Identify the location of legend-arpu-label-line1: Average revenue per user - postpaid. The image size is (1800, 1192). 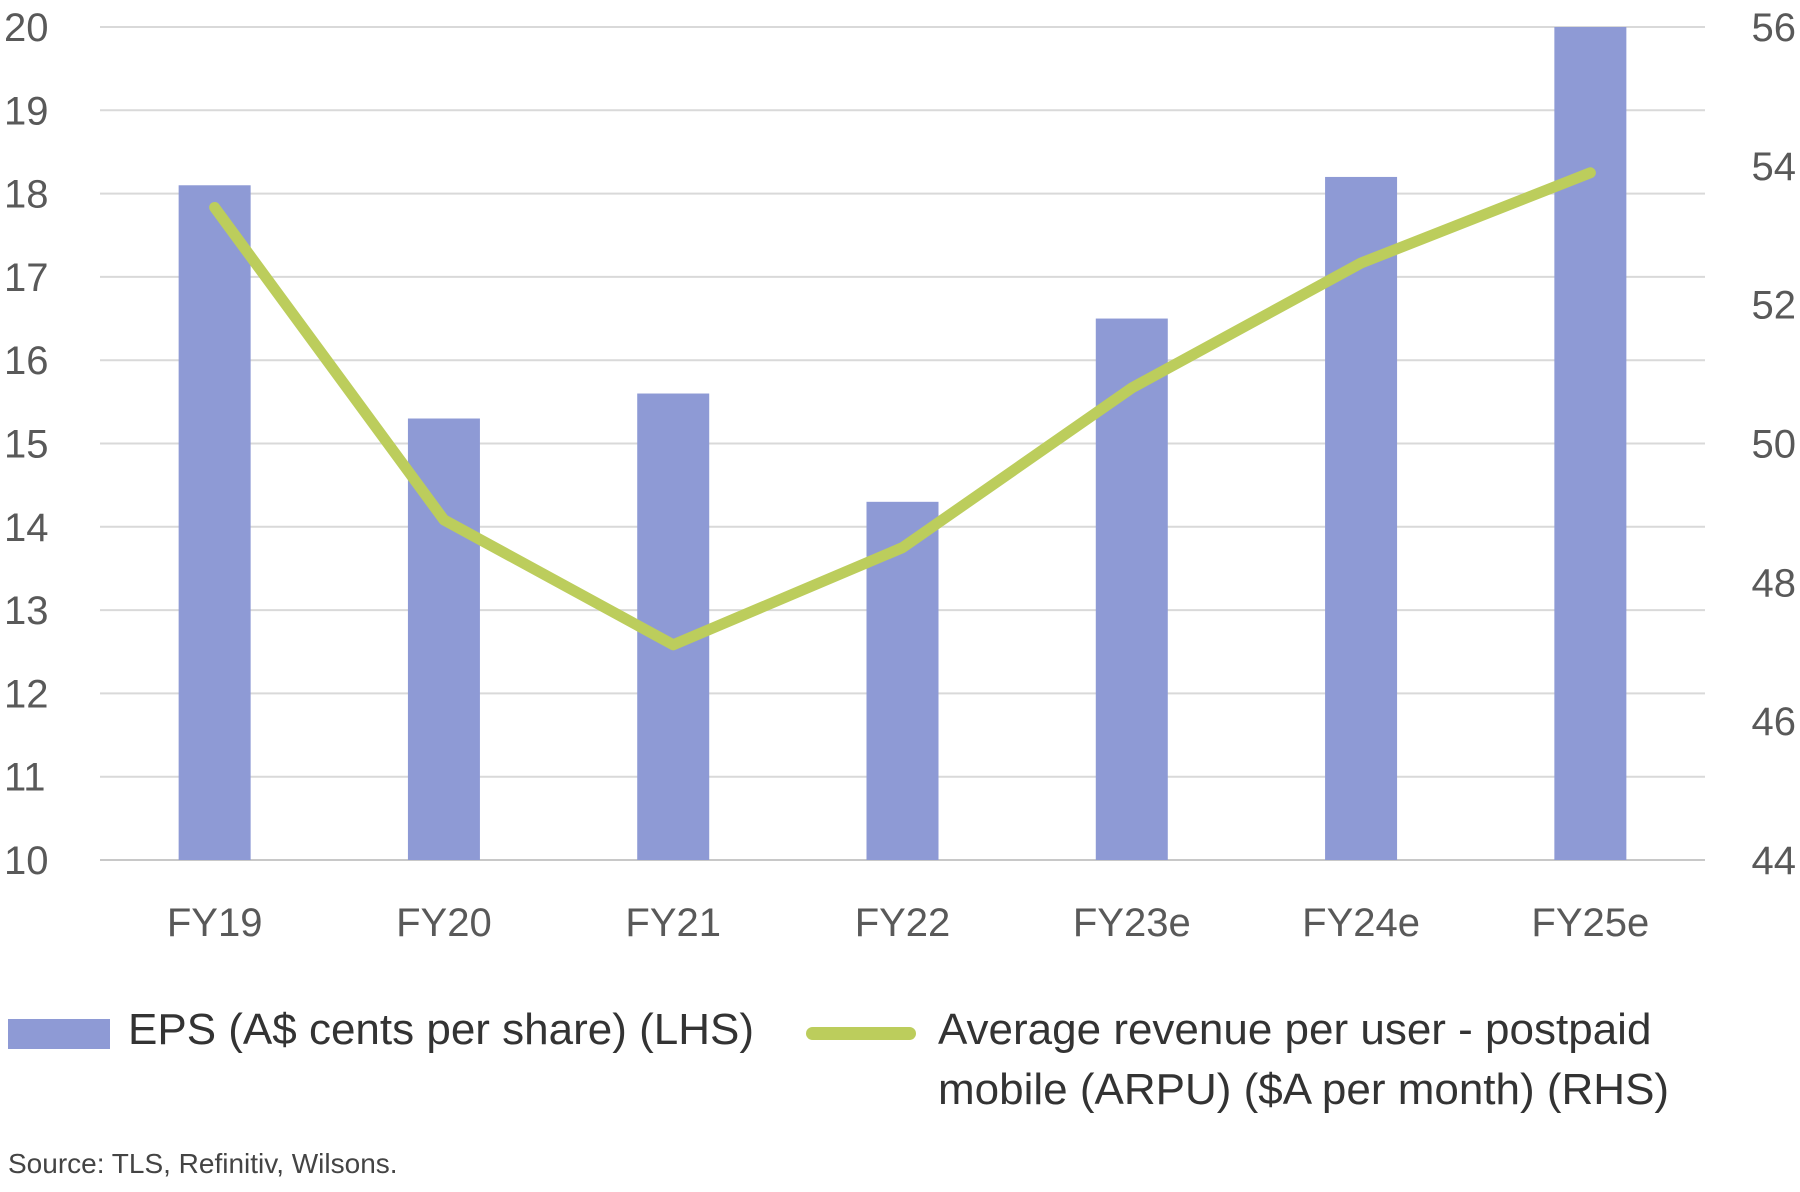
(1295, 1029).